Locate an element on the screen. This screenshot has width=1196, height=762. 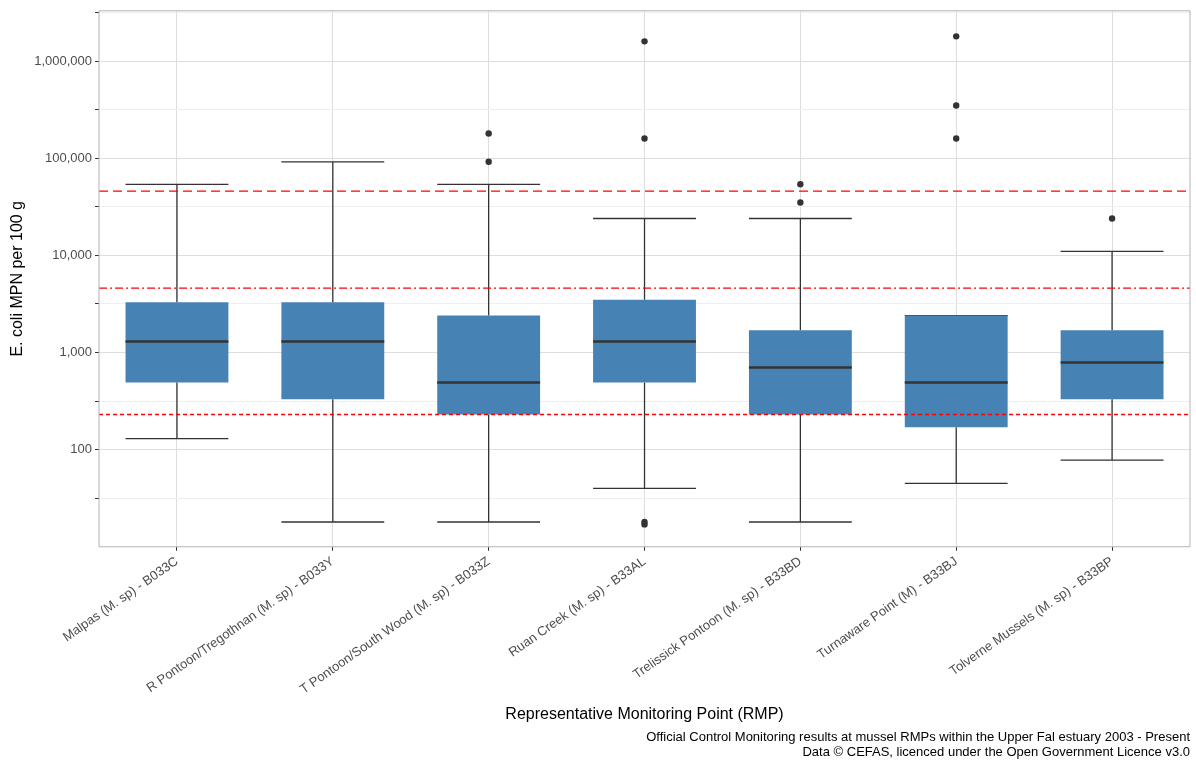
y-tick-label: 1,000,000 is located at coordinates (63, 60).